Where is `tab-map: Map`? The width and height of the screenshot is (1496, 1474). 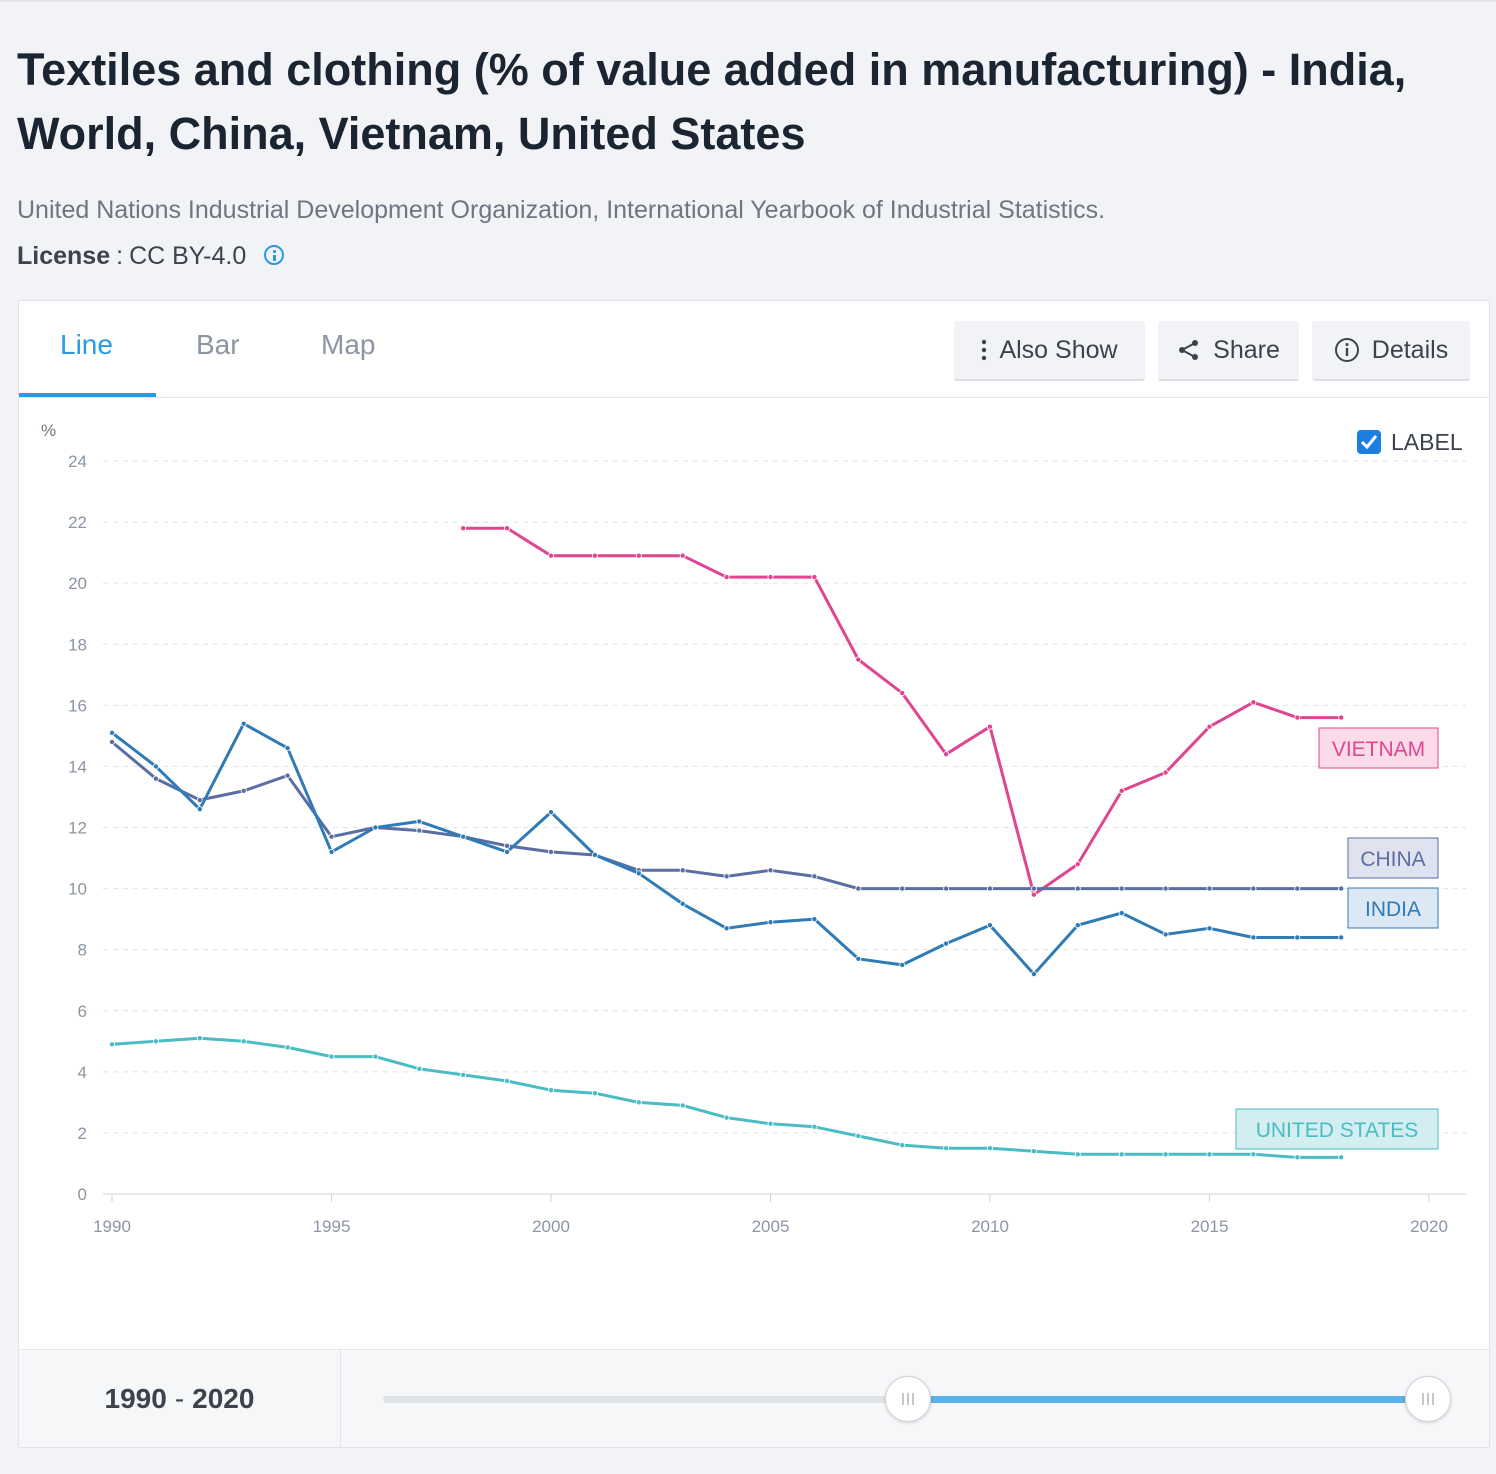 tab-map: Map is located at coordinates (348, 344).